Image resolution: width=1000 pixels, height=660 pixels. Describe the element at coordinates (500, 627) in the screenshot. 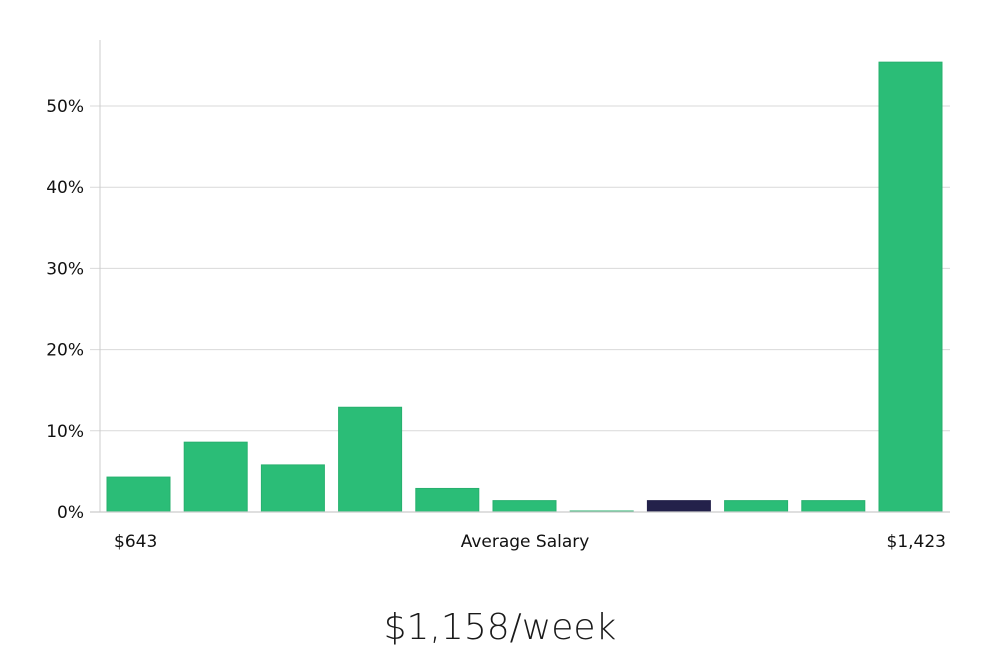

I see `average-salary-summary: $1,158/week` at that location.